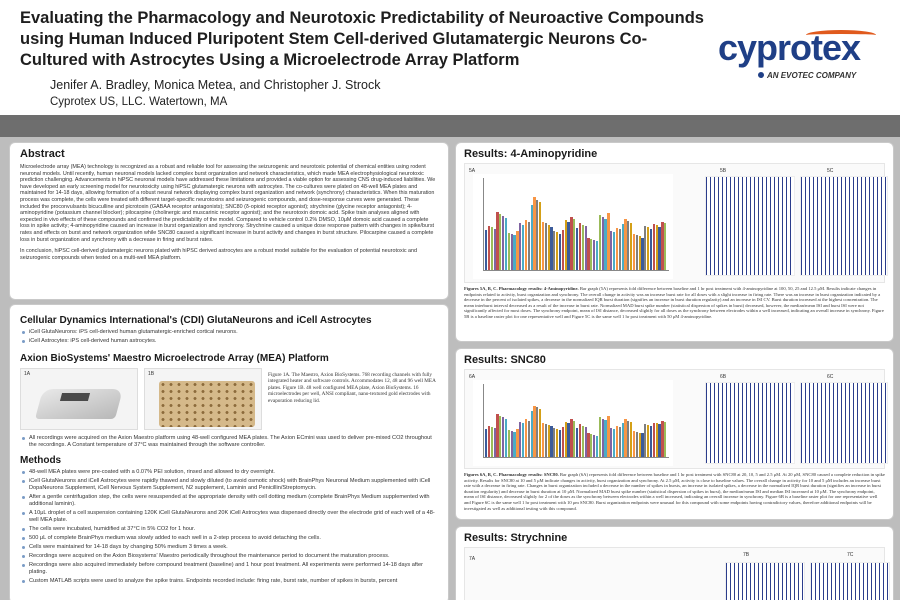  I want to click on bar-graph-5a, so click(573, 226).